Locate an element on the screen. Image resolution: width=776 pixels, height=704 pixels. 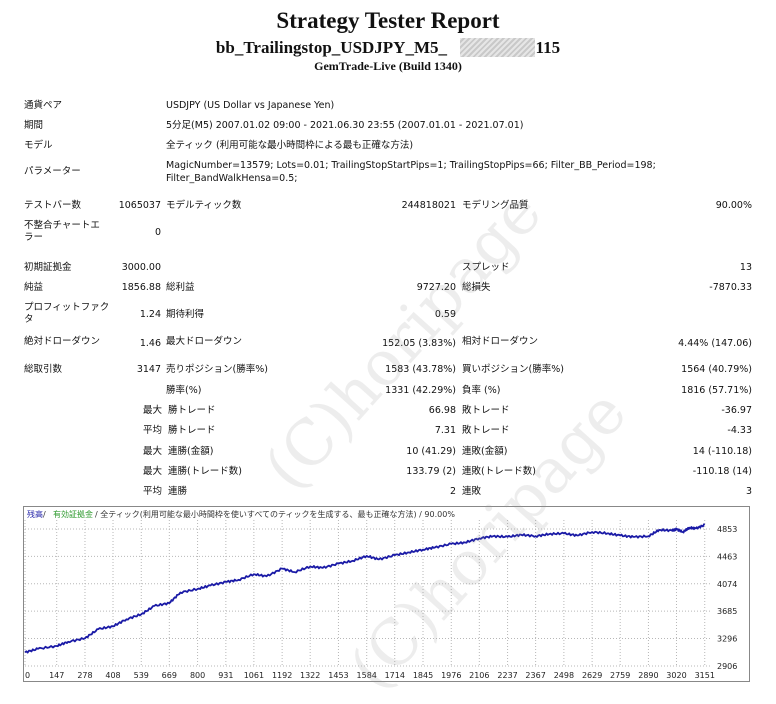
y-tick-labels: 2906 3296 3685 4074 4463 4853 is located at coordinates (727, 598).